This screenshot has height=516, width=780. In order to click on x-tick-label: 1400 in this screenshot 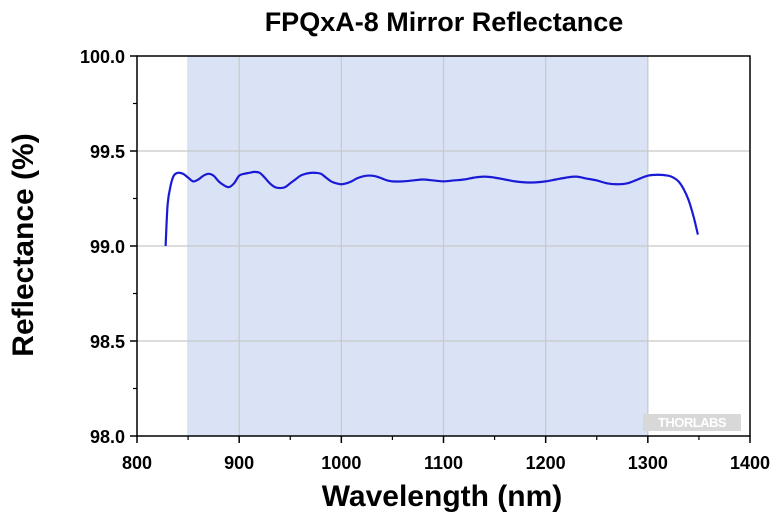, I will do `click(750, 463)`.